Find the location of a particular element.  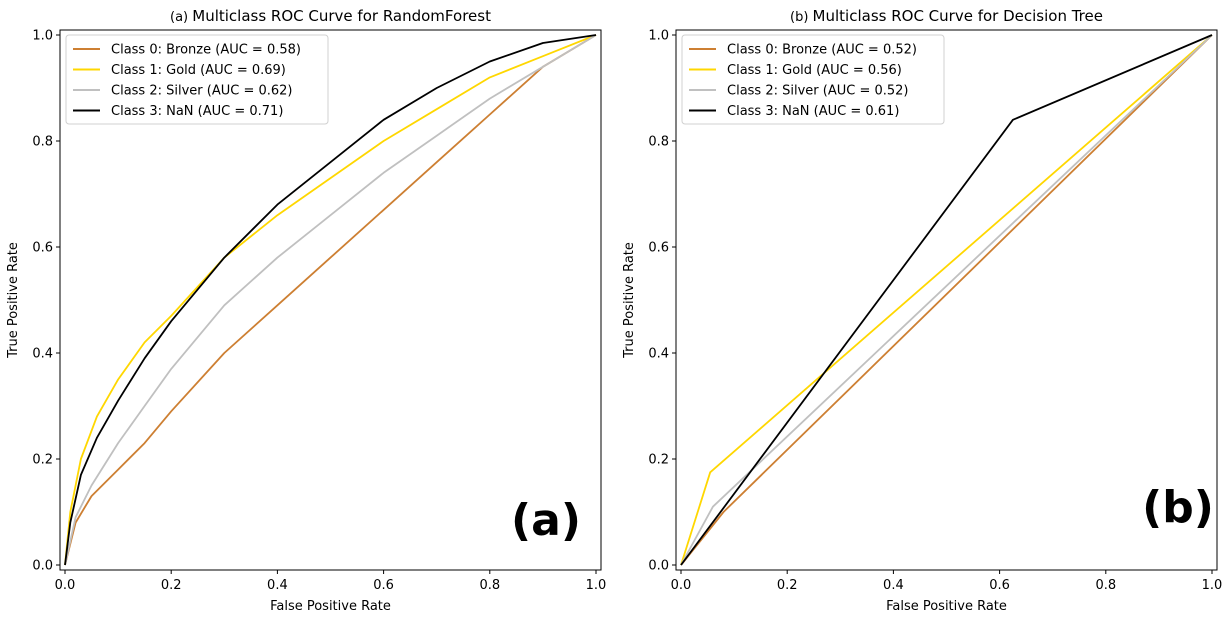

legend-label: Class 3: NaN (AUC = 0.71) is located at coordinates (197, 111).